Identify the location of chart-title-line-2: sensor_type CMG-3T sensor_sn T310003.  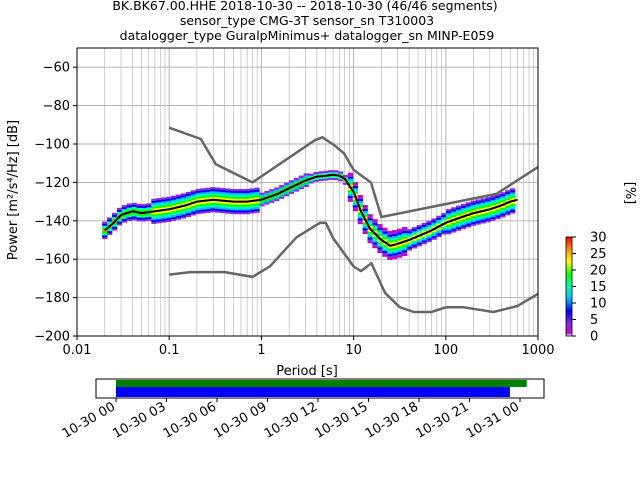
(307, 20).